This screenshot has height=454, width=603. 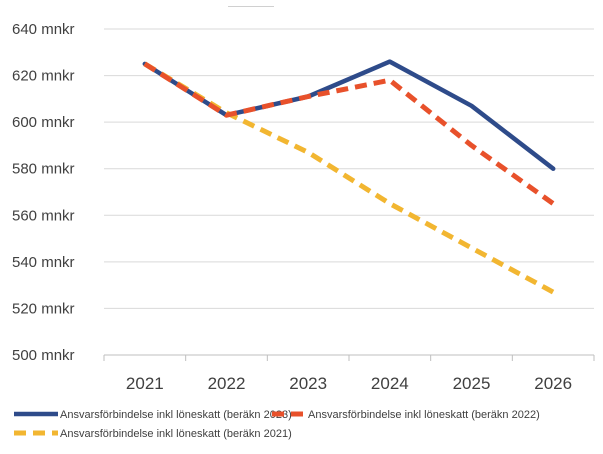 I want to click on y-tick-label: 640 mnkr, so click(x=43, y=29).